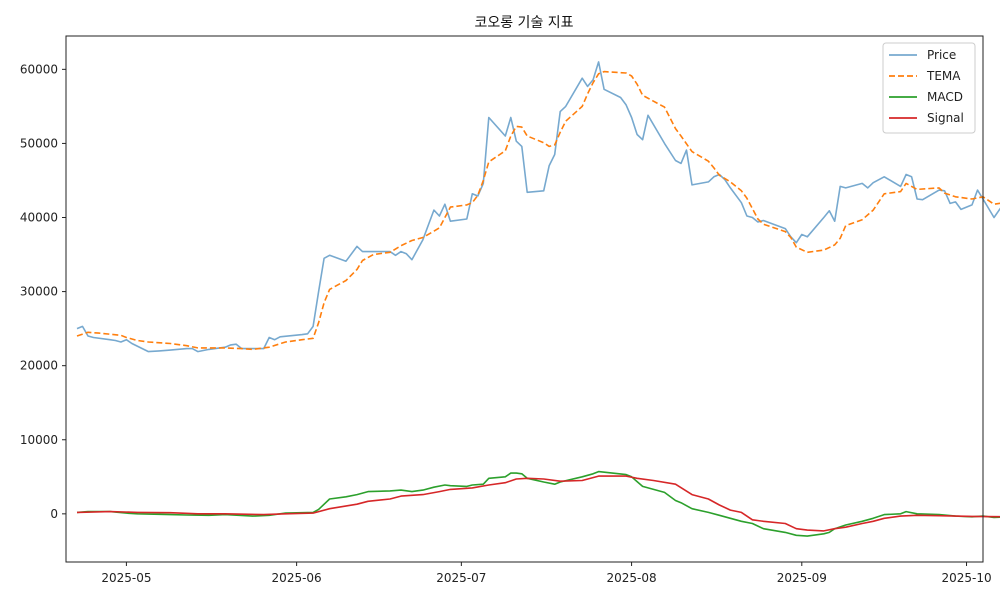 This screenshot has width=1000, height=600. What do you see at coordinates (126, 578) in the screenshot?
I see `x-tick-label: 2025-05` at bounding box center [126, 578].